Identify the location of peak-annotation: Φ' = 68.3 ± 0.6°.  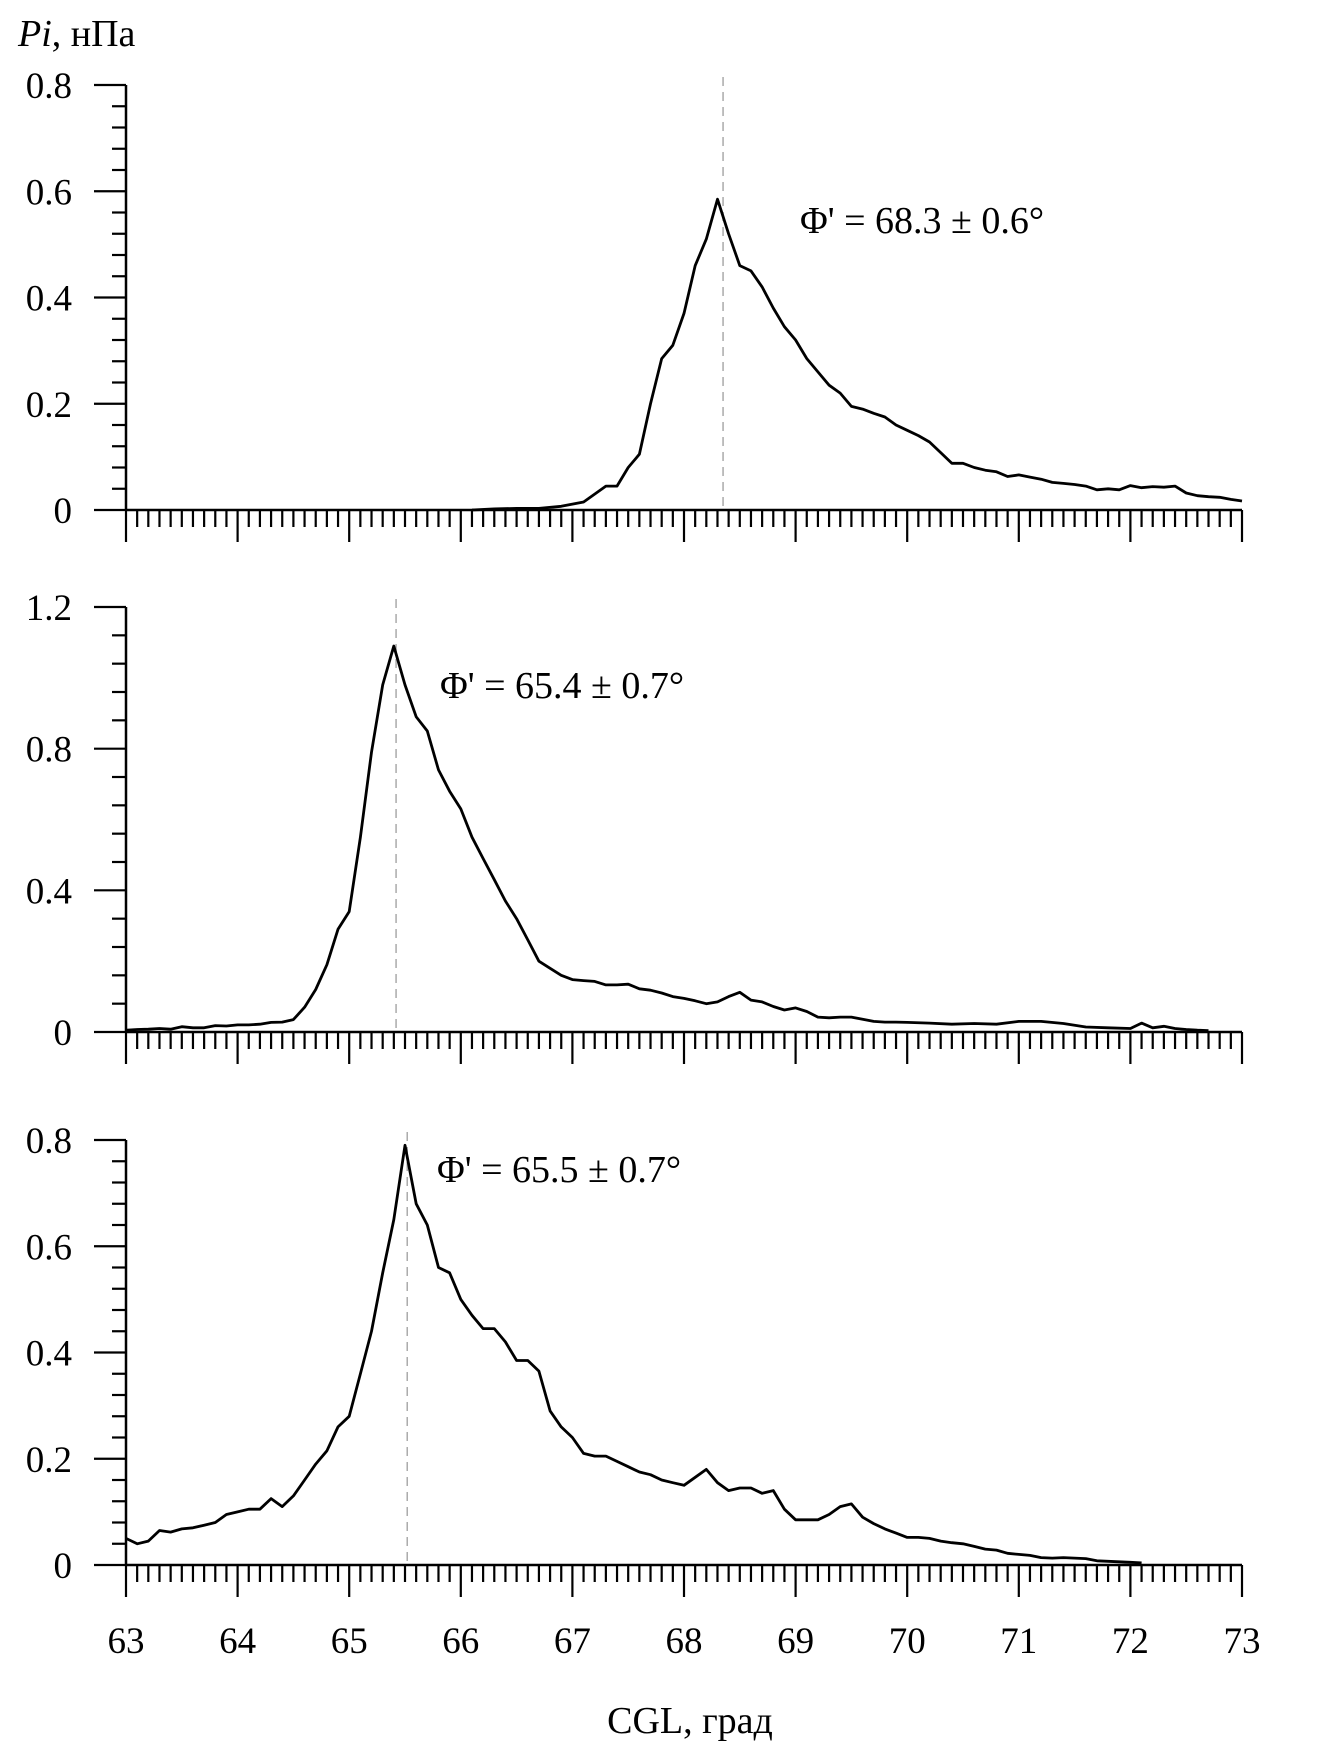
(922, 221).